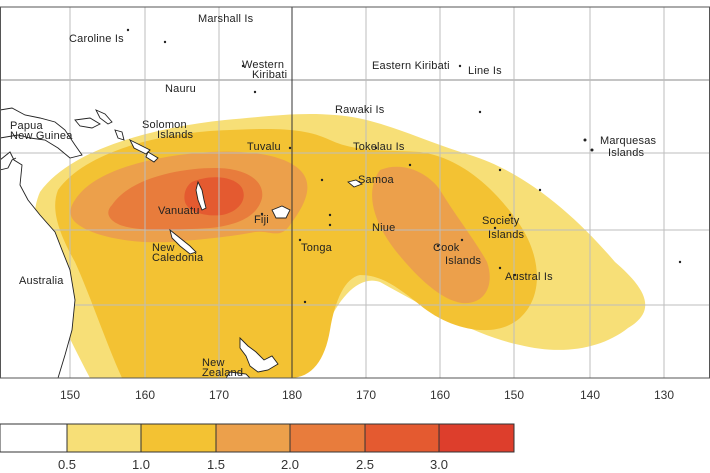 This screenshot has width=710, height=473. Describe the element at coordinates (163, 248) in the screenshot. I see `label-new-caledonia-1: New` at that location.